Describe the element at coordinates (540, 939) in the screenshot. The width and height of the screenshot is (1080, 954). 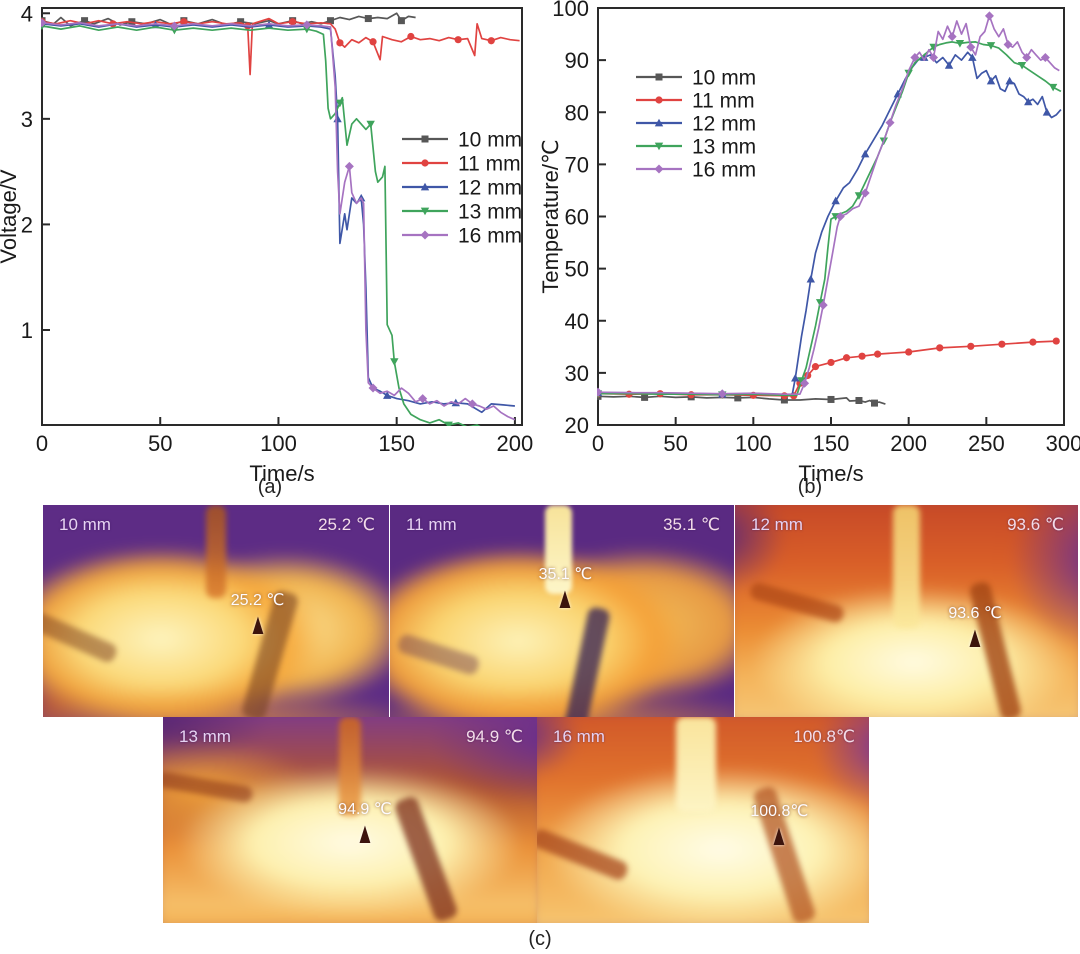
I see `panel-c-caption: (c)` at that location.